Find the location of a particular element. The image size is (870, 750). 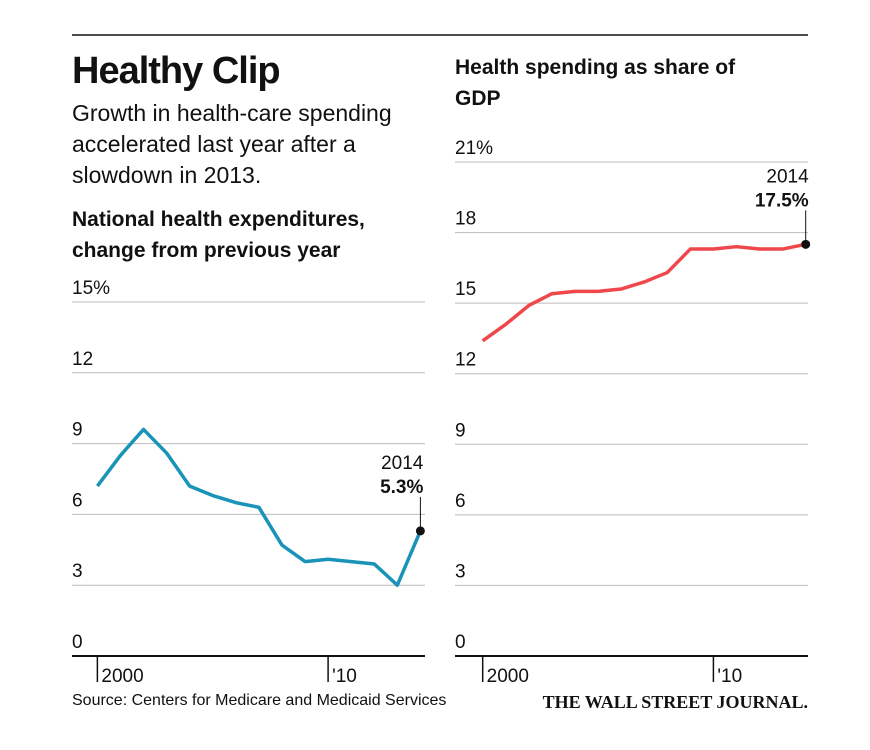

y-tick-label: 21% is located at coordinates (474, 148).